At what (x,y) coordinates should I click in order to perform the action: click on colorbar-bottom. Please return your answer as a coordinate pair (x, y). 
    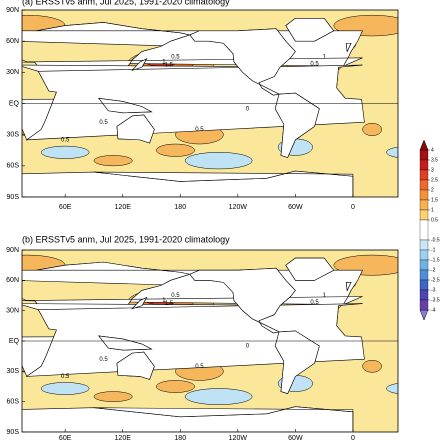
    Looking at the image, I should click on (424, 315).